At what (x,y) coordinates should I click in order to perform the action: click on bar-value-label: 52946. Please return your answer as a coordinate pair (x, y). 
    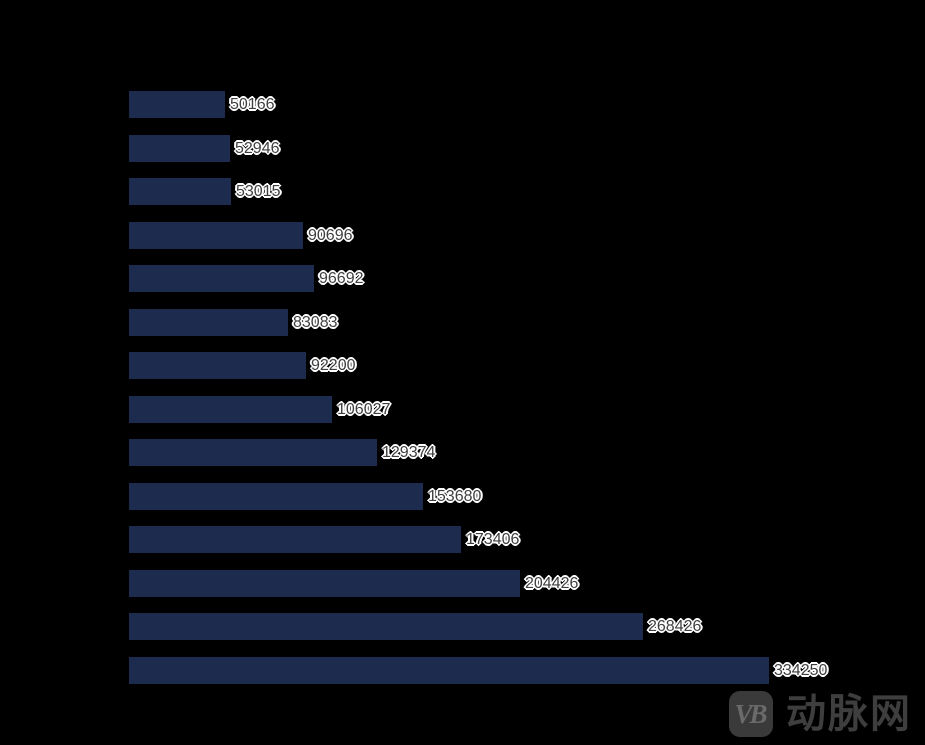
    Looking at the image, I should click on (257, 148).